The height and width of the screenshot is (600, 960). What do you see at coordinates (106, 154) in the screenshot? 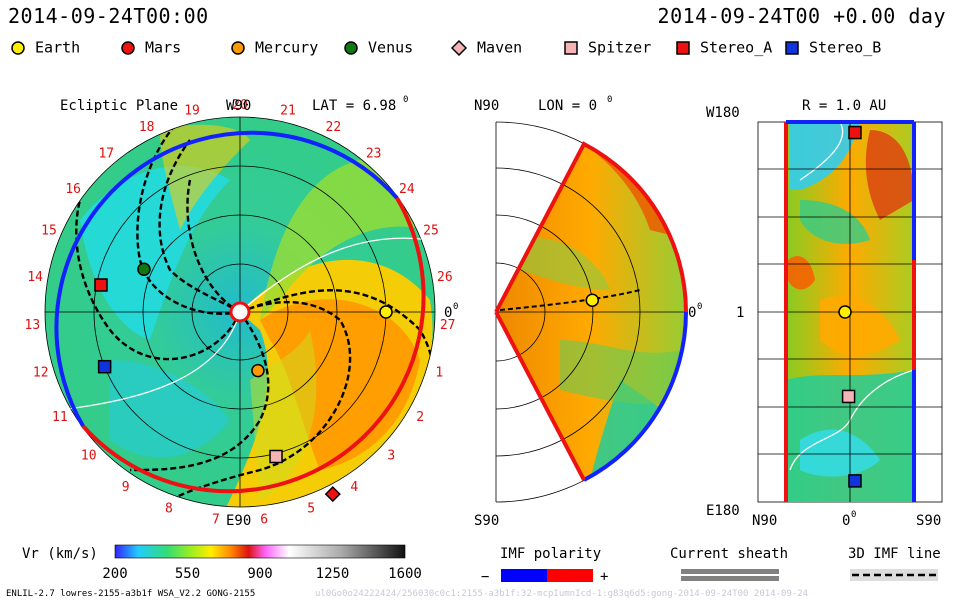
I see `carrington-label: 17` at bounding box center [106, 154].